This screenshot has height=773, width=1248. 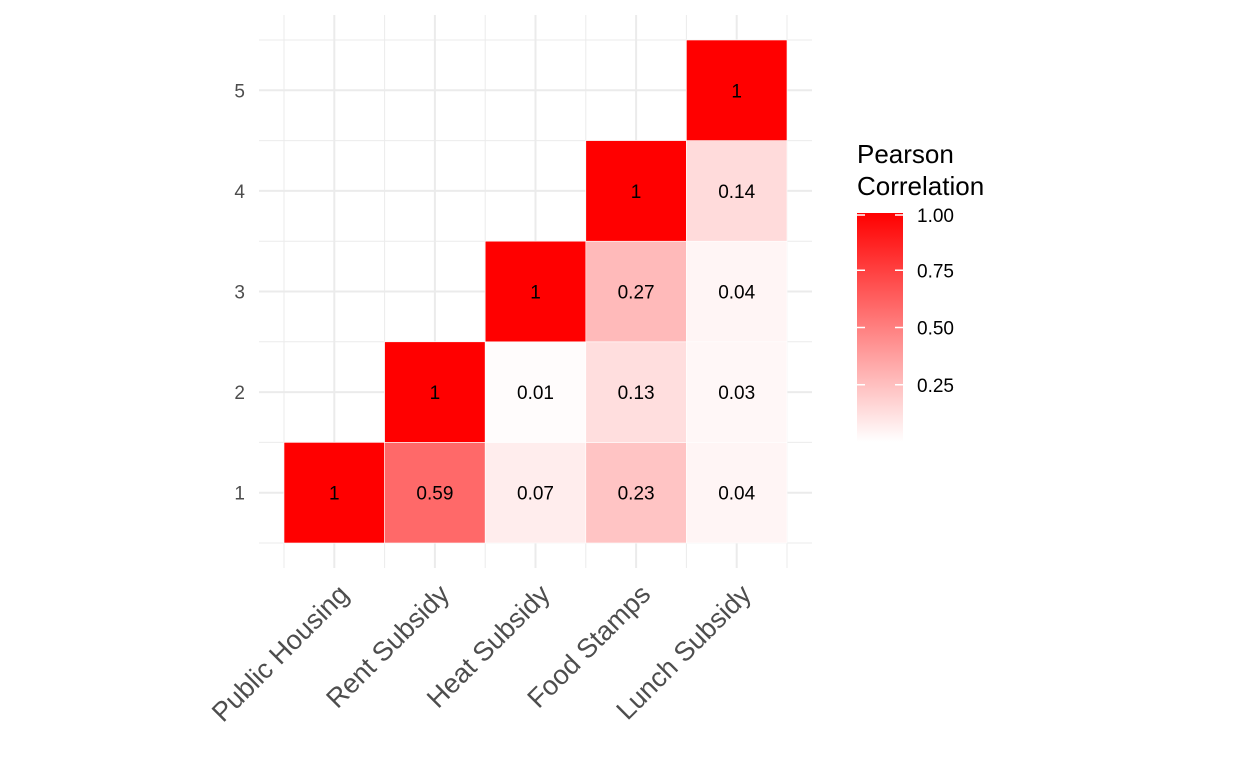 What do you see at coordinates (239, 494) in the screenshot?
I see `y-tick-label: 1` at bounding box center [239, 494].